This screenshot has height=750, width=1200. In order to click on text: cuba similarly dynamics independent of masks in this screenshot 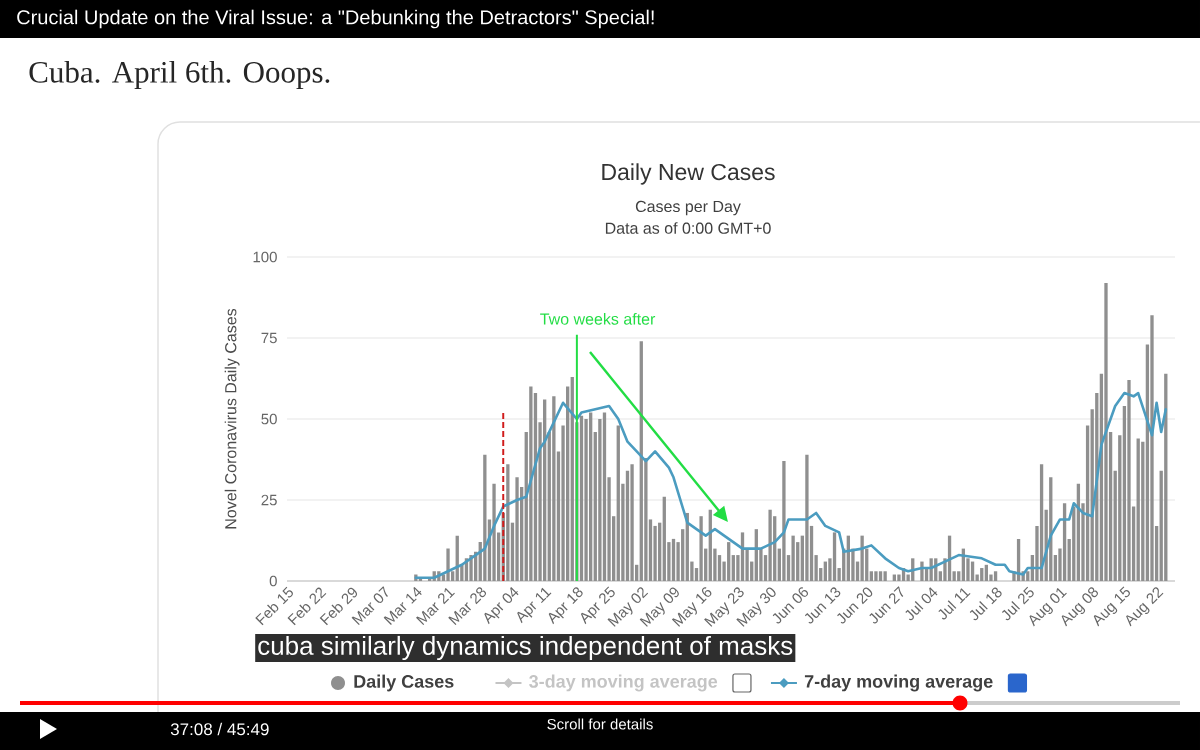, I will do `click(525, 648)`.